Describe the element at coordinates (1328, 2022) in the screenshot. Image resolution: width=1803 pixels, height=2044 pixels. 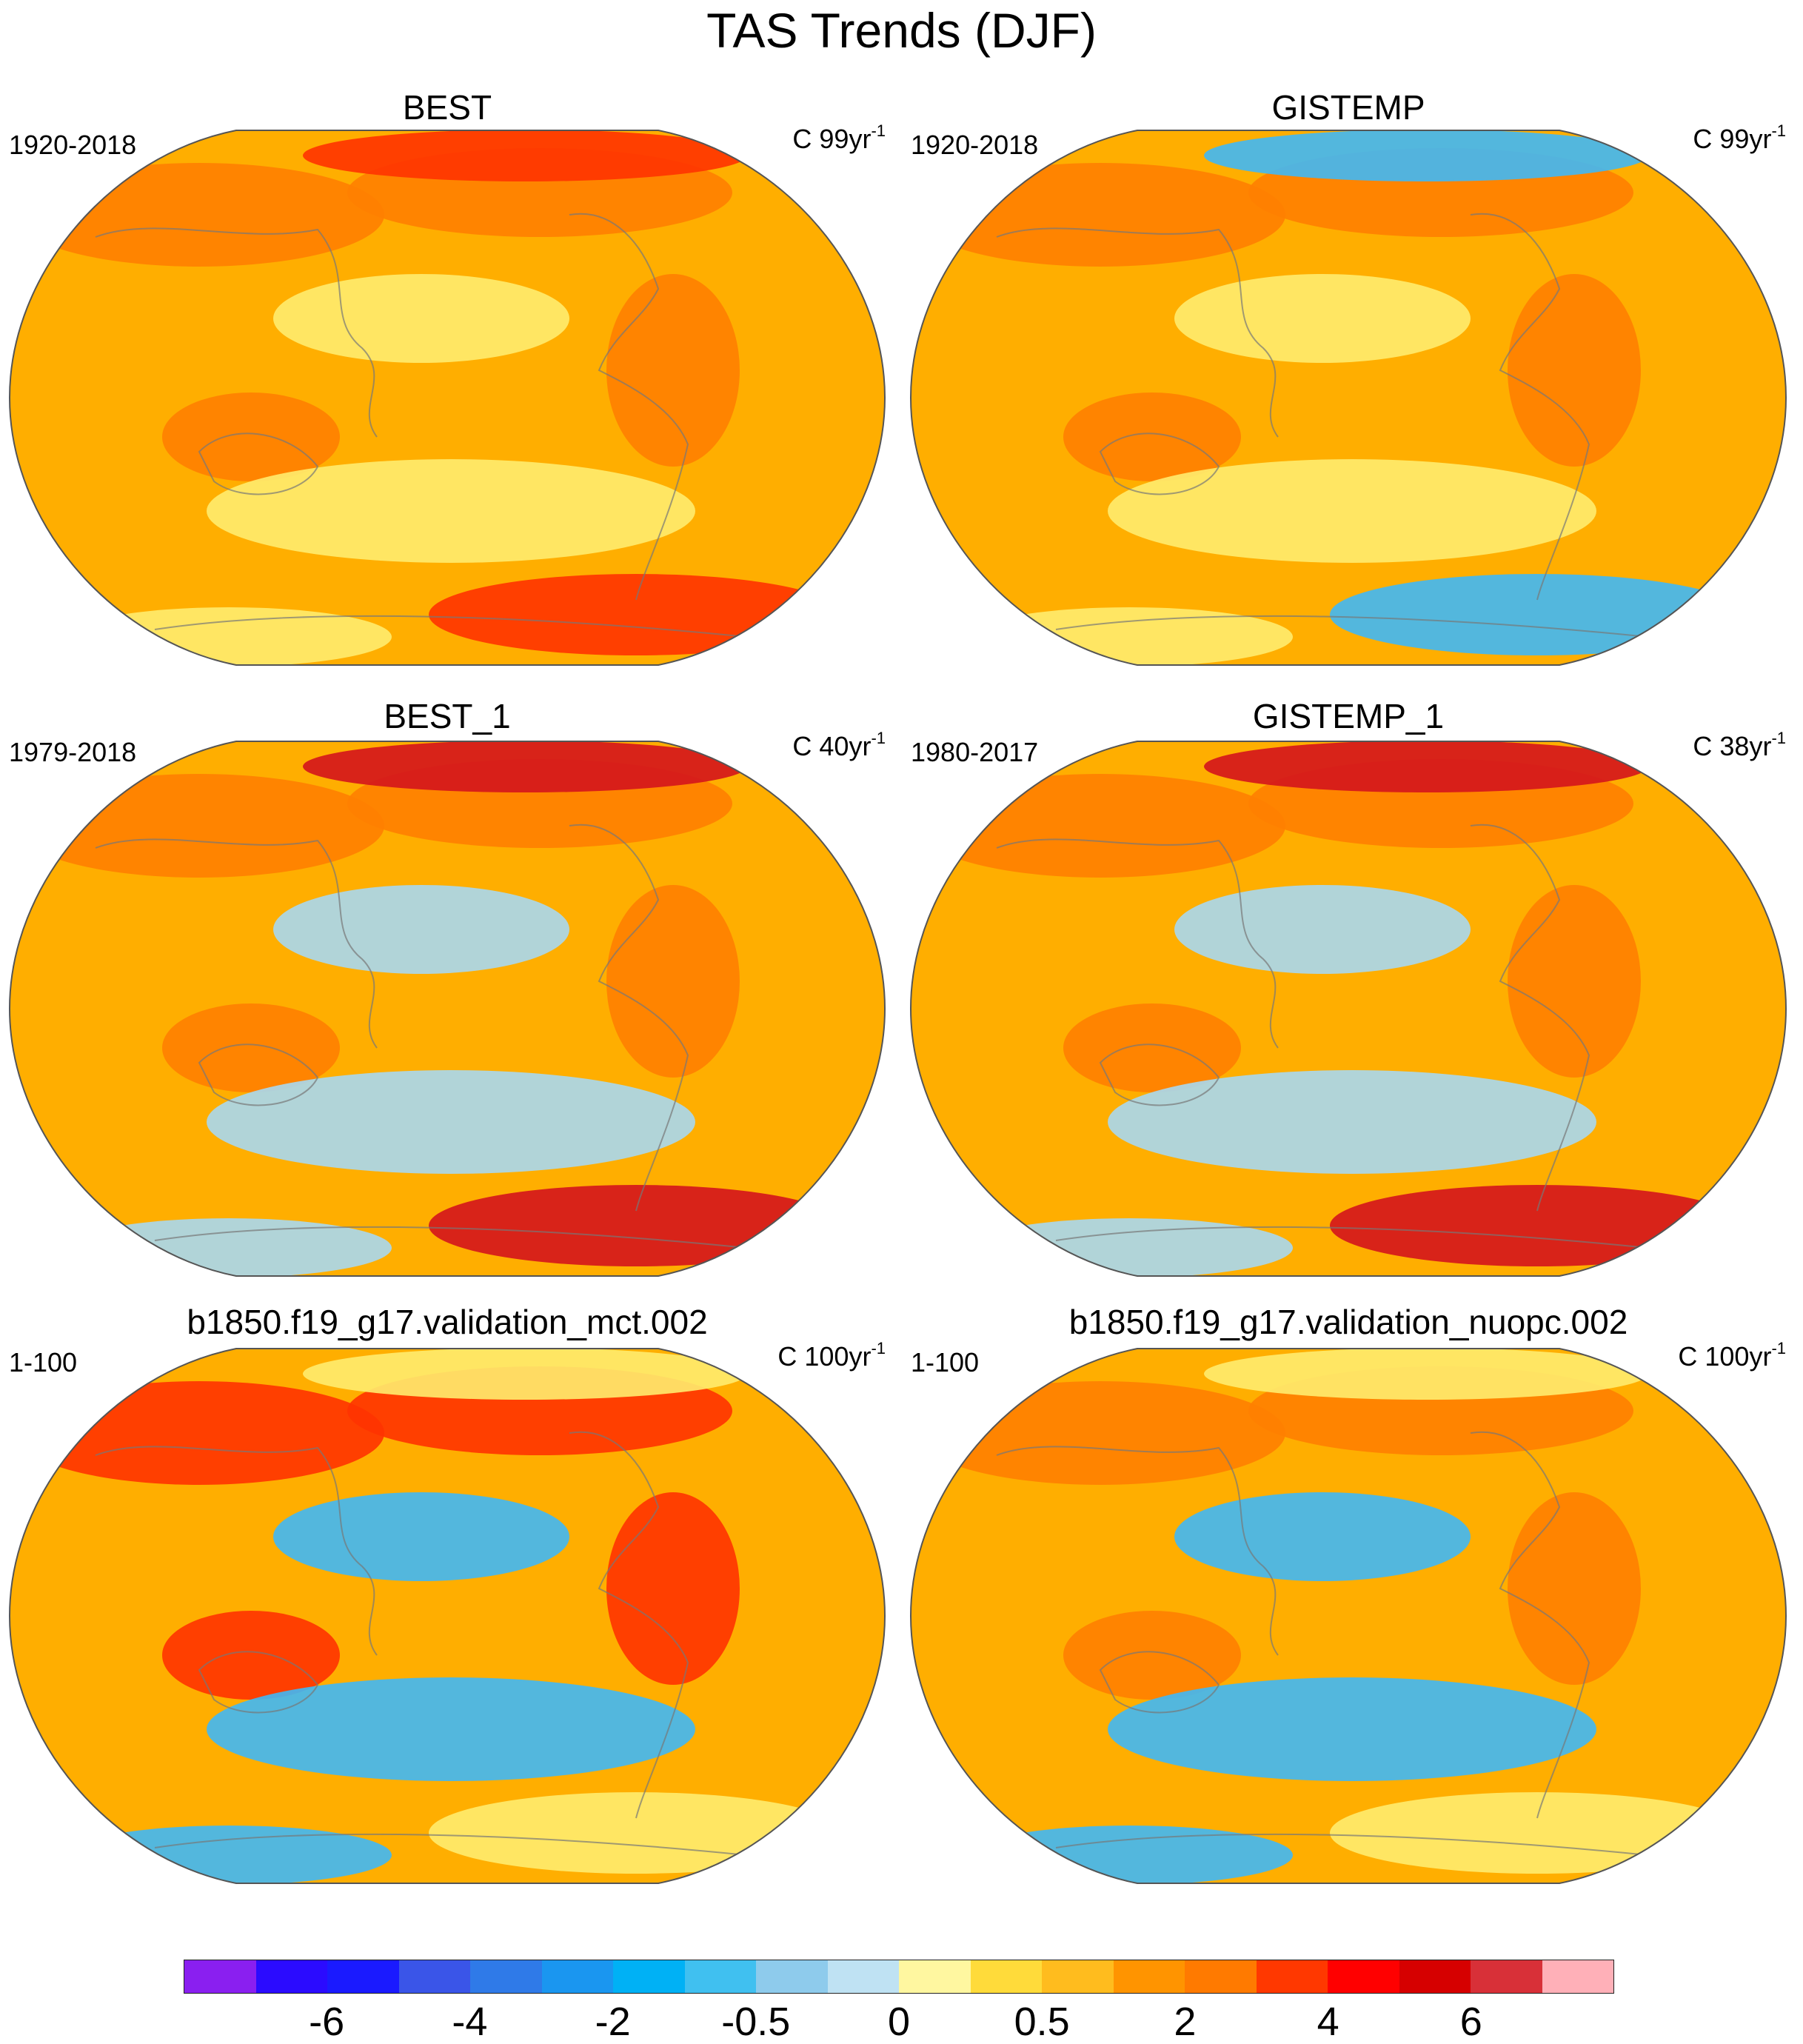
I see `colorbar-tick-label: 4` at that location.